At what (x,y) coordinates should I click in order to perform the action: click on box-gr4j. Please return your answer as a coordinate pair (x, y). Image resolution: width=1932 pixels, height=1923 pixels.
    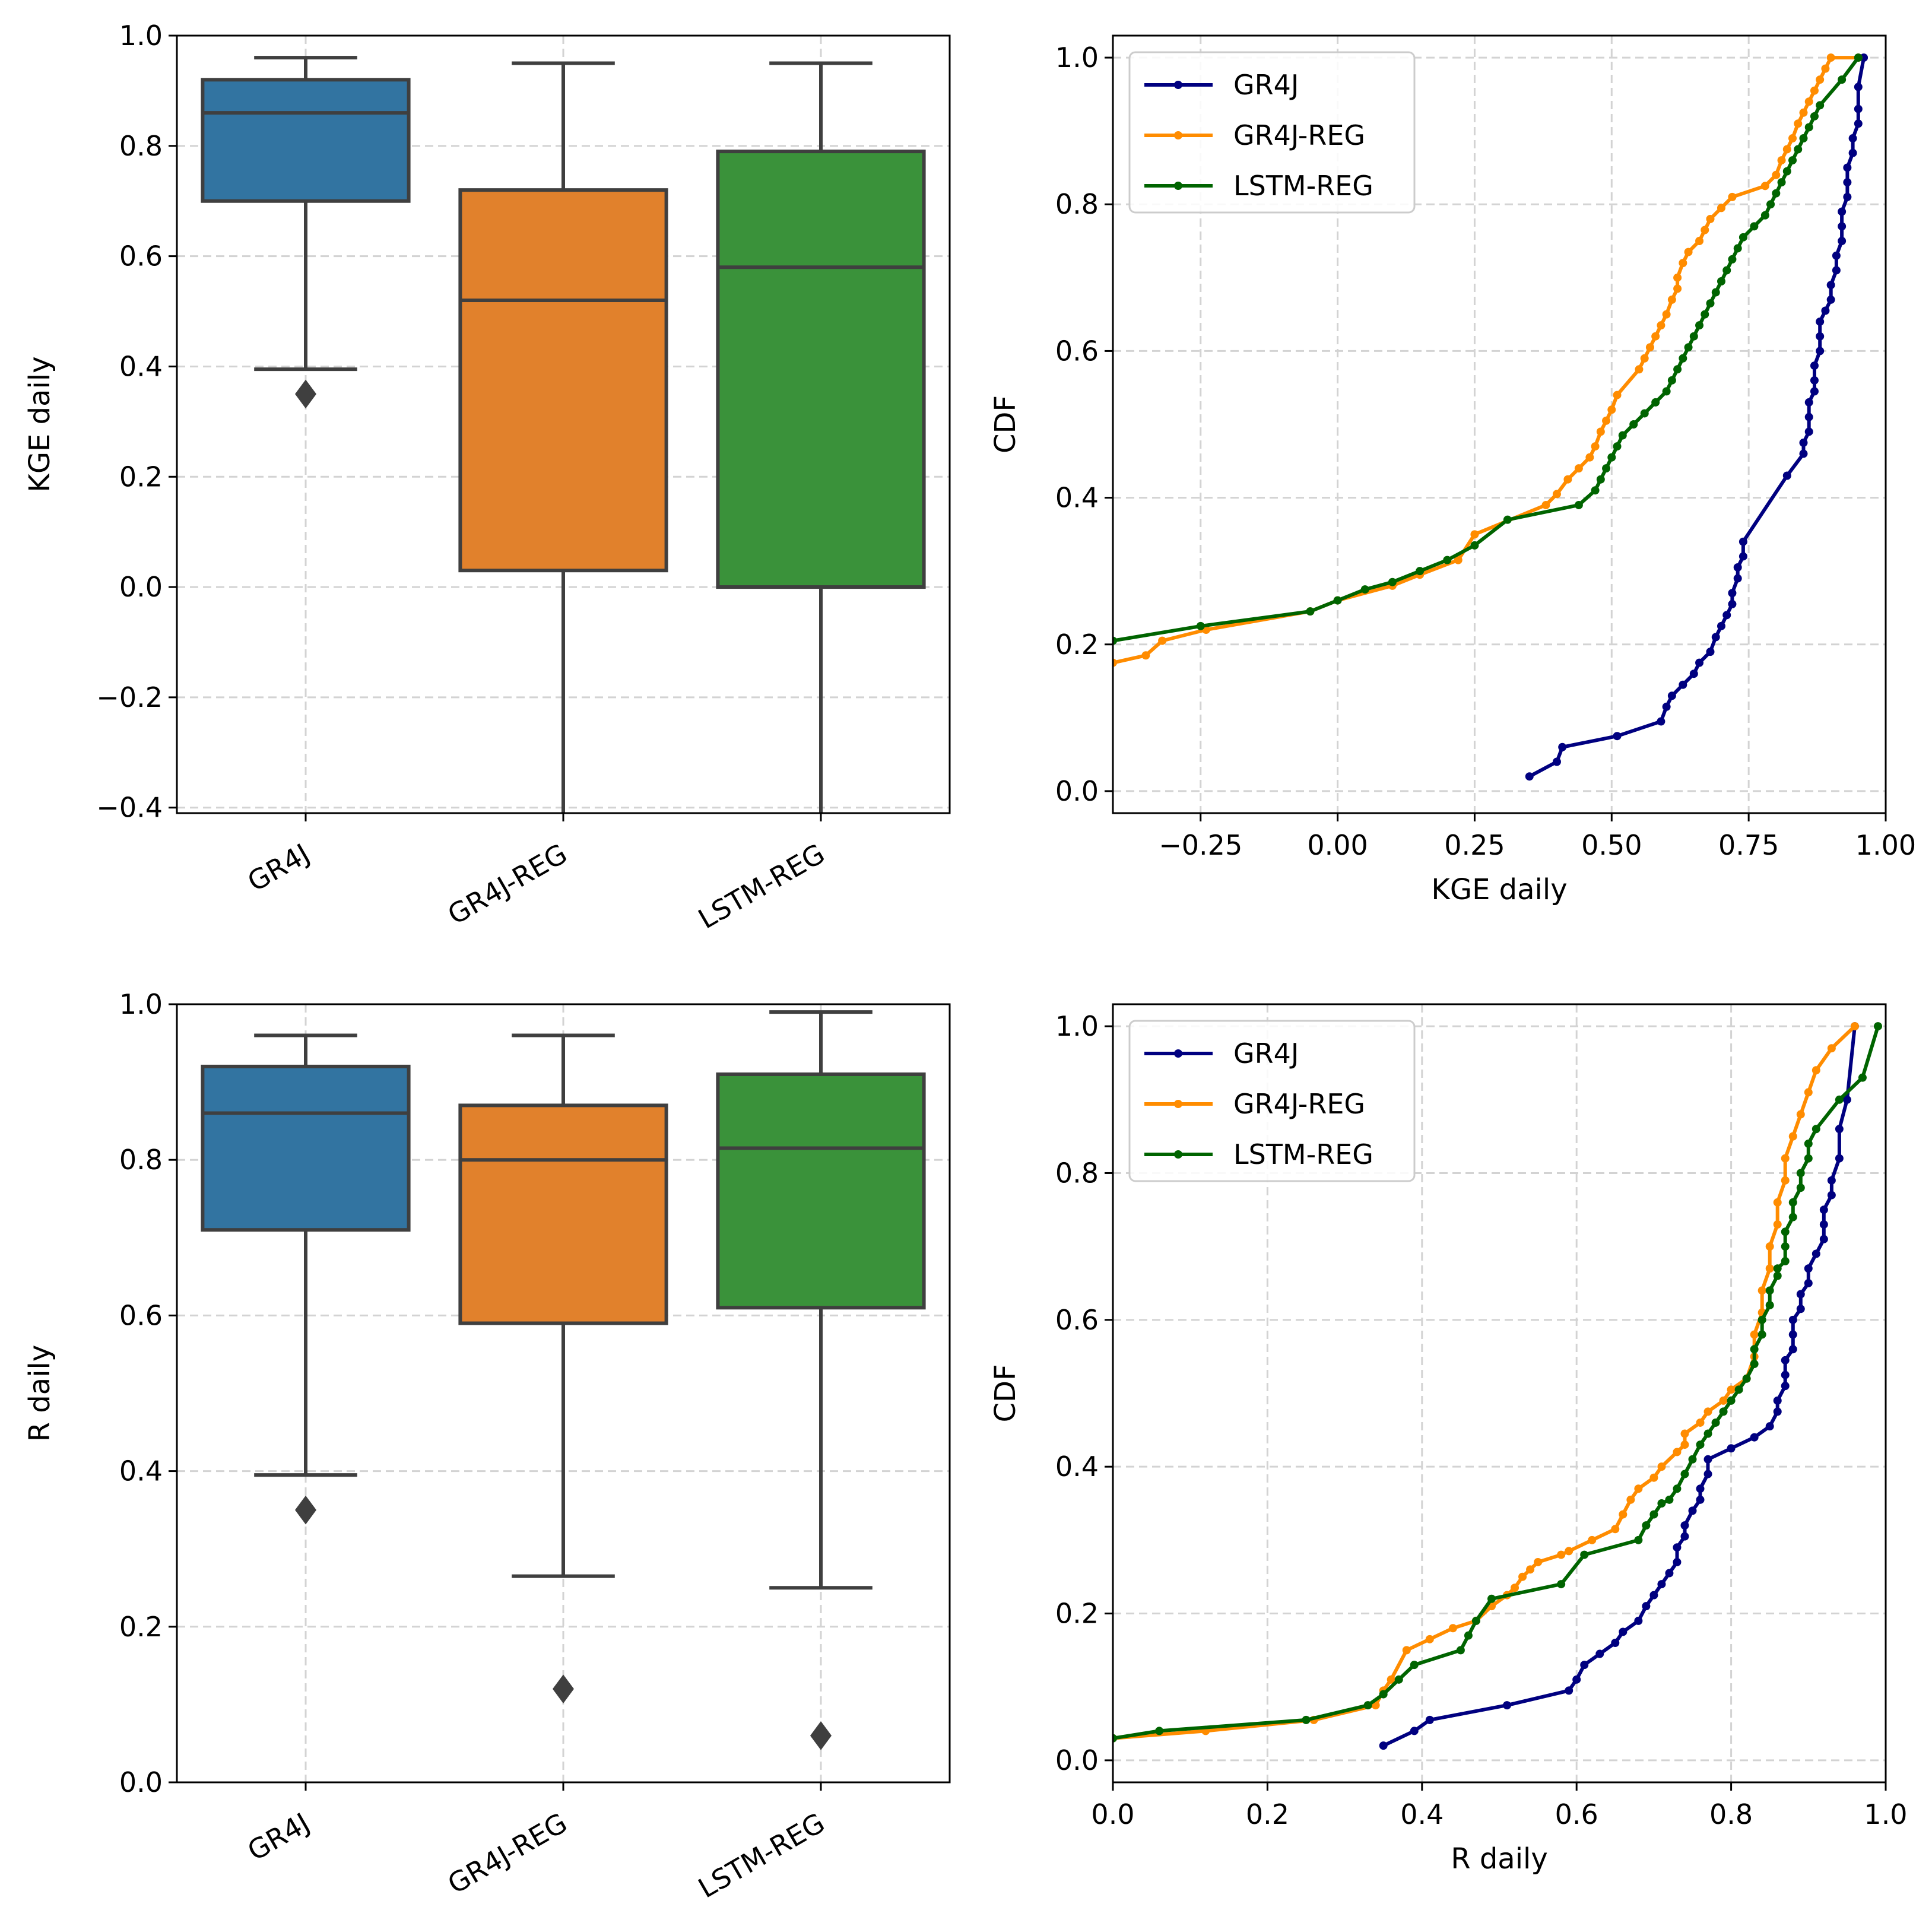
    Looking at the image, I should click on (306, 140).